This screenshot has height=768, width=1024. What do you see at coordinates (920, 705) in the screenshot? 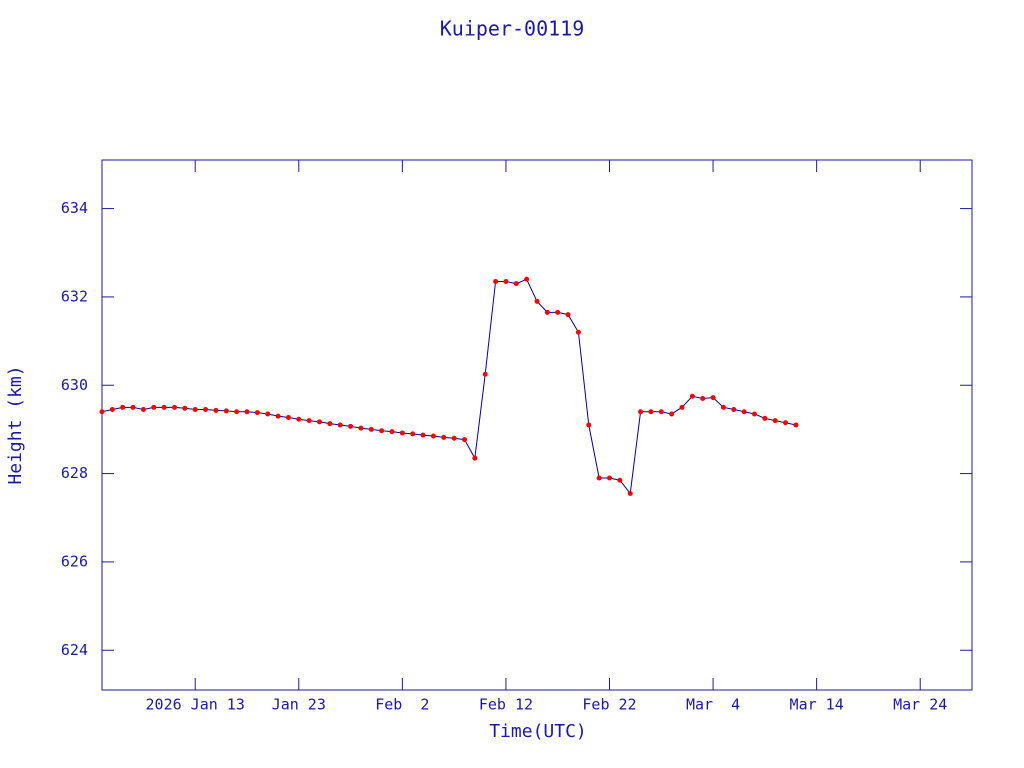
I see `x-tick-label: Mar 24` at bounding box center [920, 705].